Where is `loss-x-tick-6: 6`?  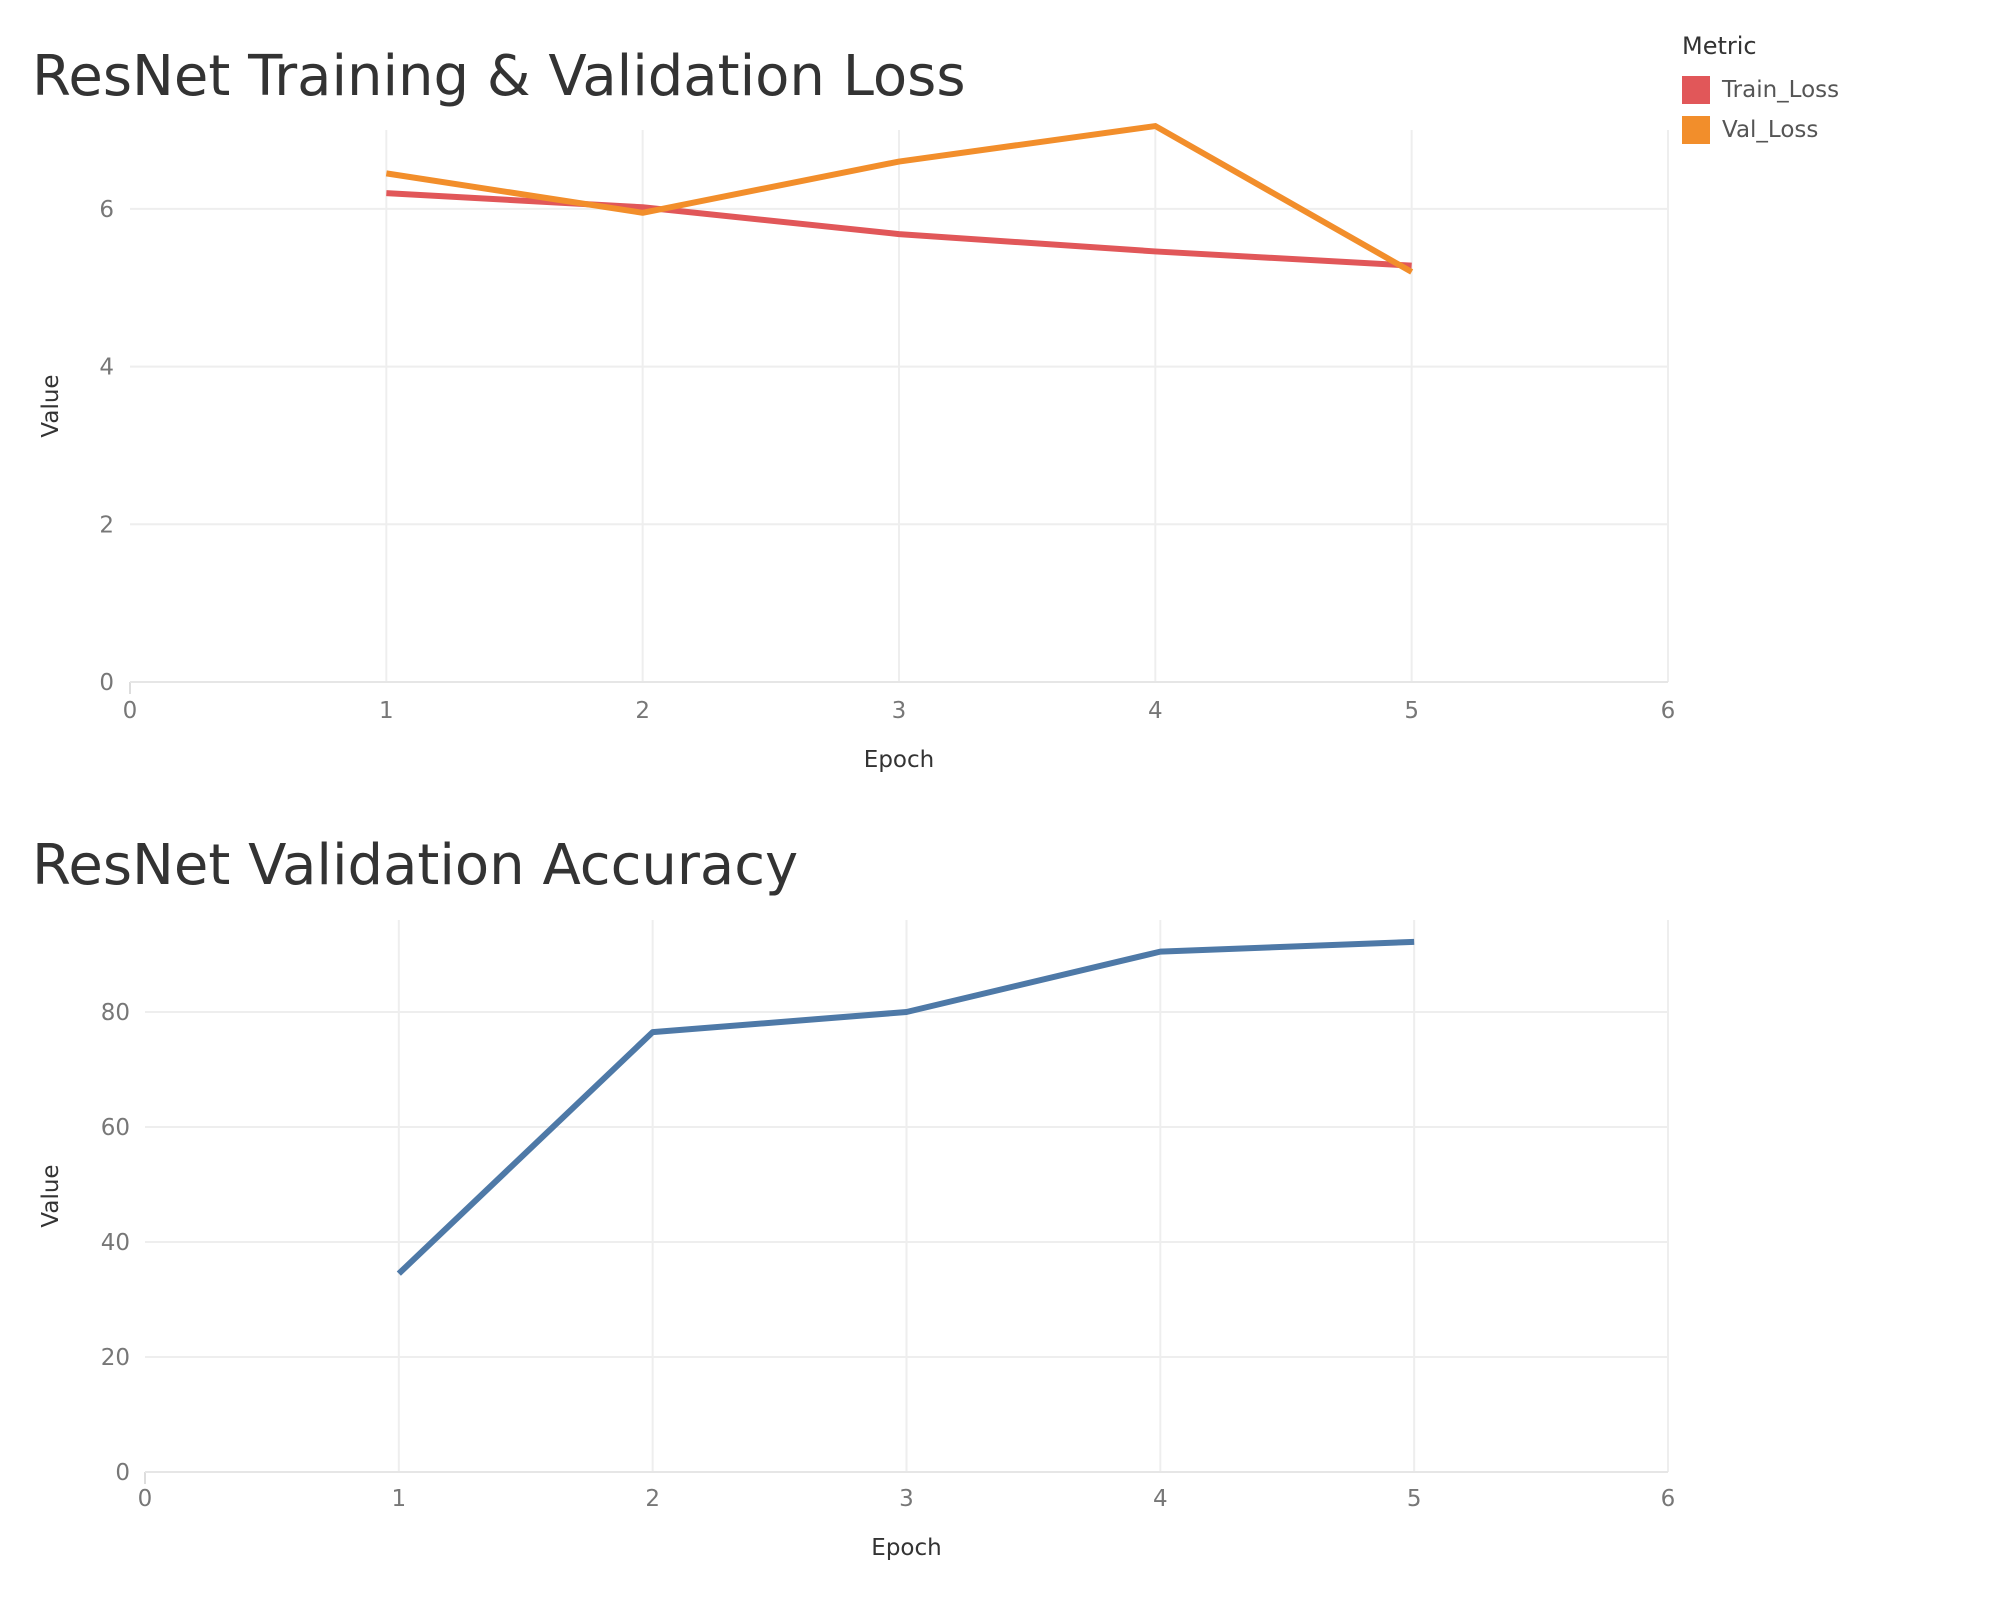
loss-x-tick-6: 6 is located at coordinates (1668, 711).